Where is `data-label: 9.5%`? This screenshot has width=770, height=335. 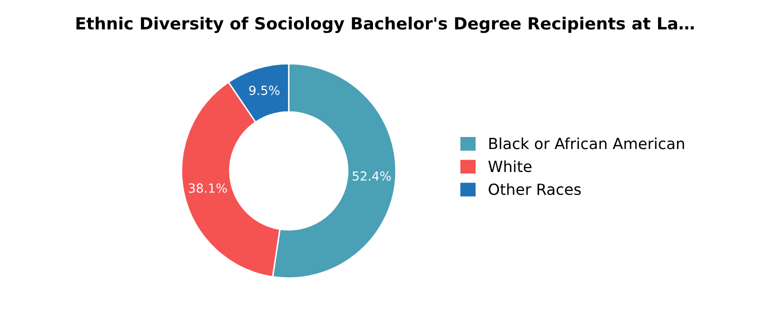
data-label: 9.5% is located at coordinates (264, 91).